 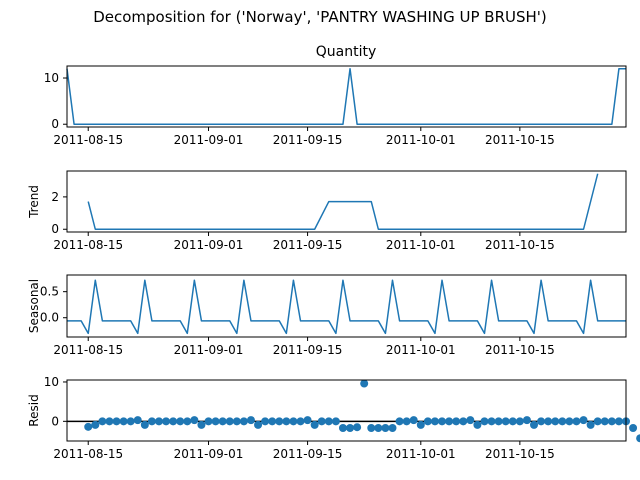 I want to click on trend-axes-frame, so click(x=346, y=201).